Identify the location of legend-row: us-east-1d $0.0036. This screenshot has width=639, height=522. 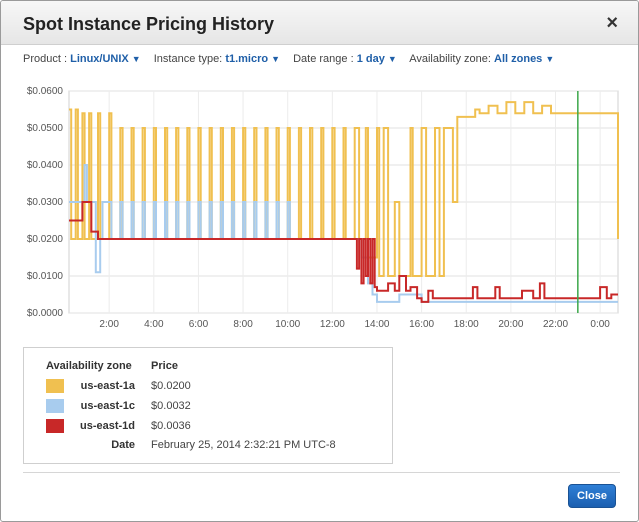
(191, 426).